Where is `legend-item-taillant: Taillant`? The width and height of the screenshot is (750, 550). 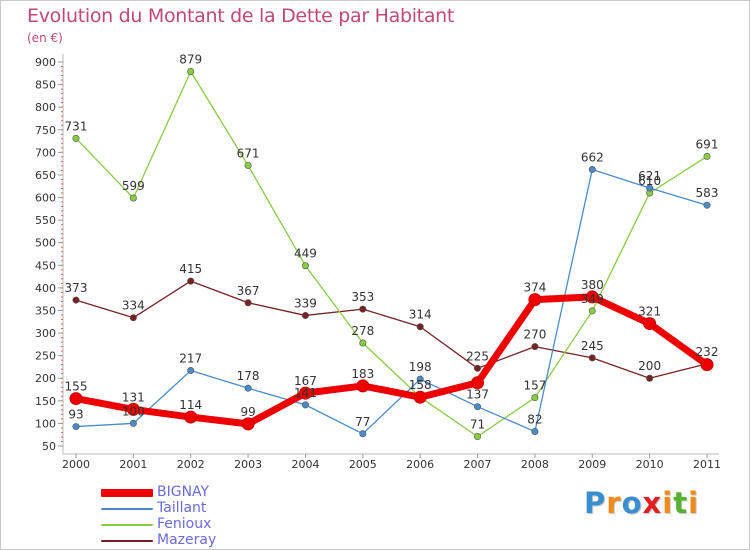
legend-item-taillant: Taillant is located at coordinates (201, 508).